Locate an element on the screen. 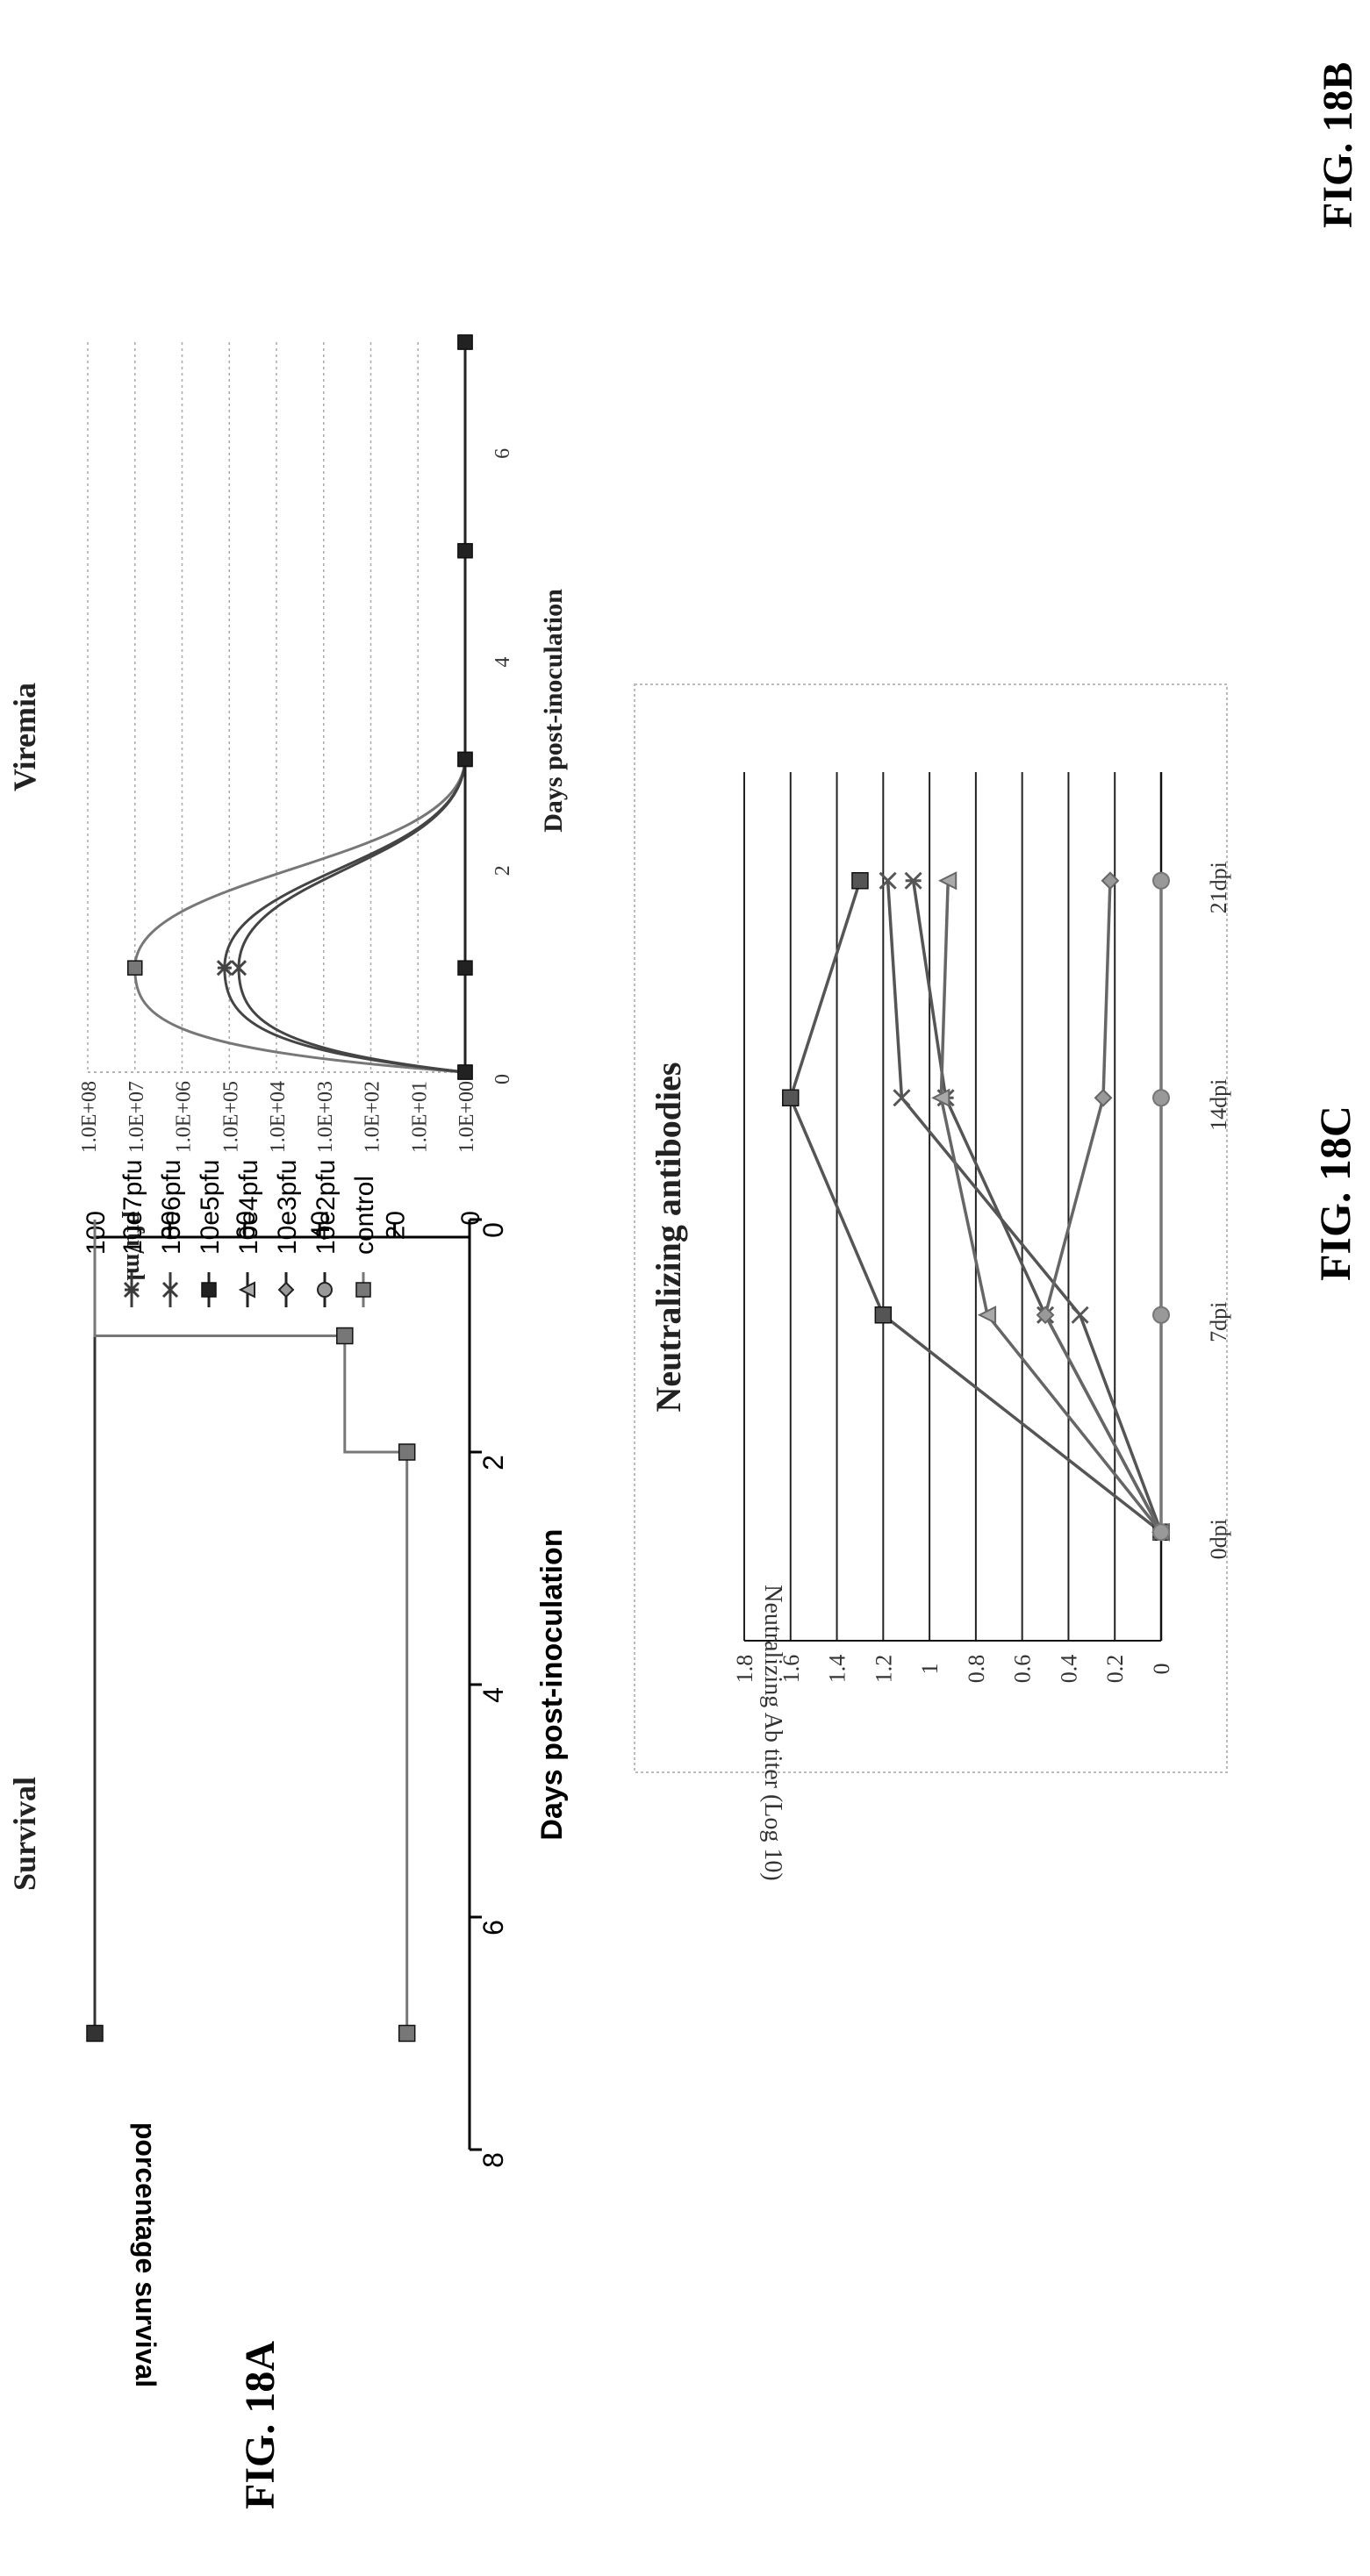  legend-item: 10e6pfu is located at coordinates (172, 1233).